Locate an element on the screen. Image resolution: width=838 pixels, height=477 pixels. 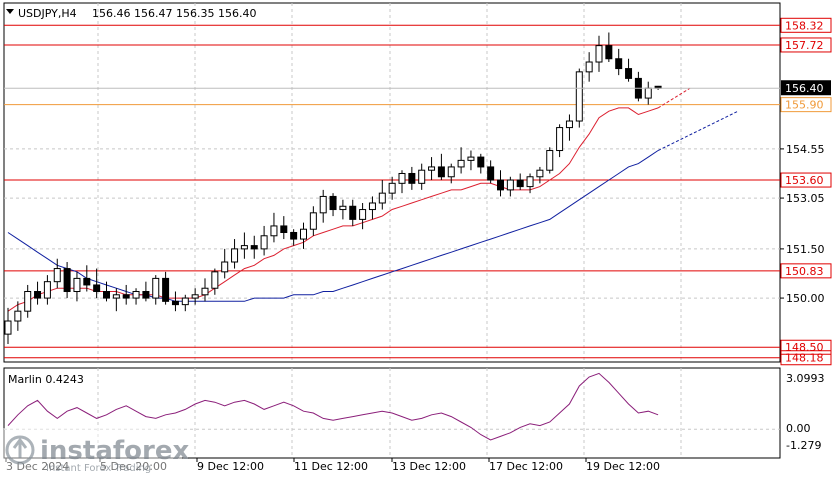
oscillator-series is located at coordinates (333, 406).